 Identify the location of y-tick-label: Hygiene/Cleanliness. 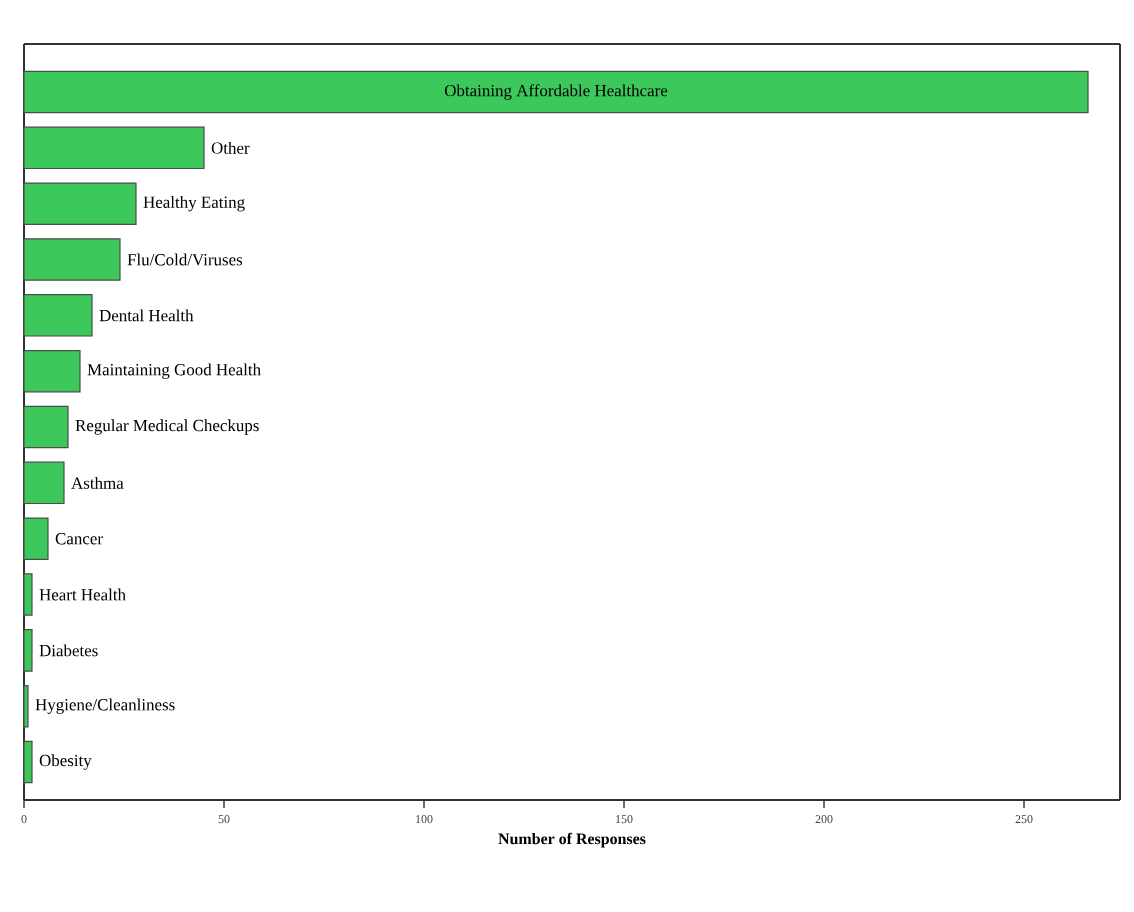
(105, 706).